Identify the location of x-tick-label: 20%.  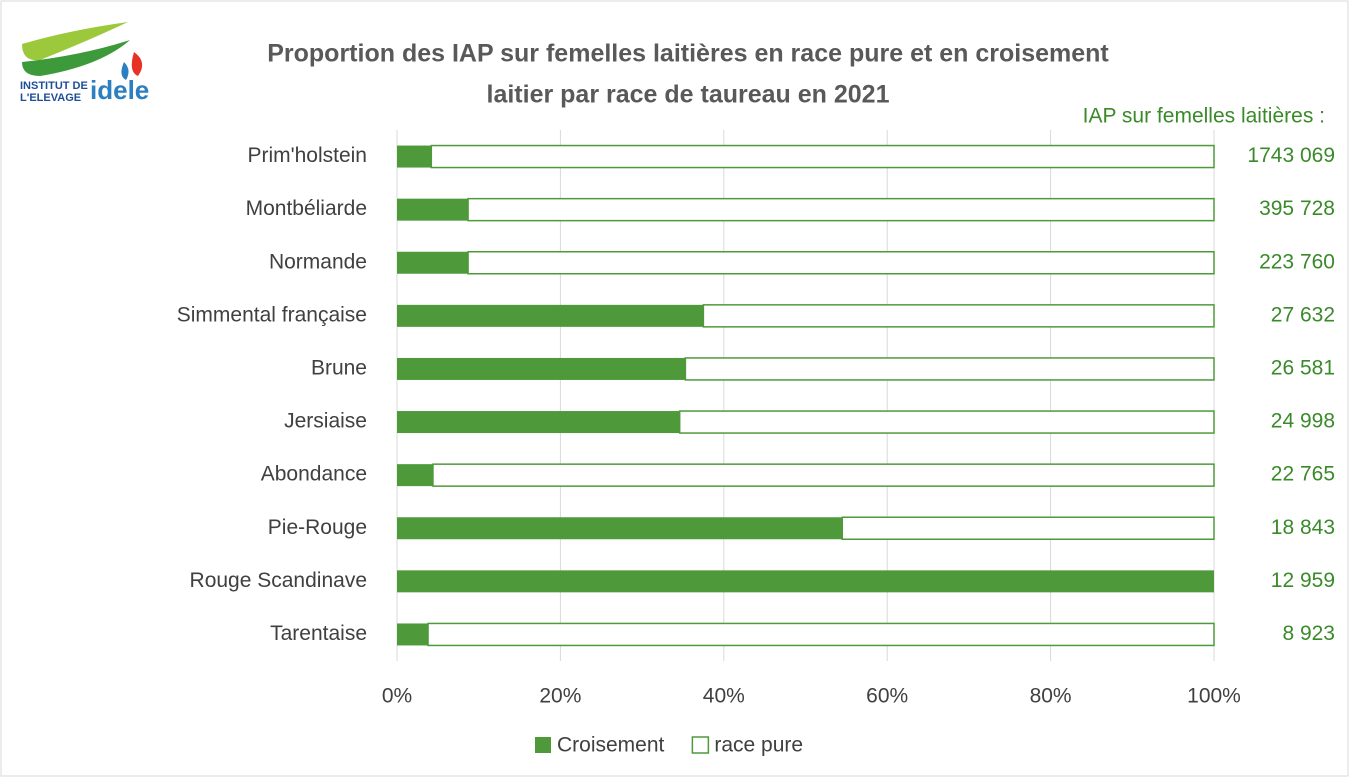
(560, 696).